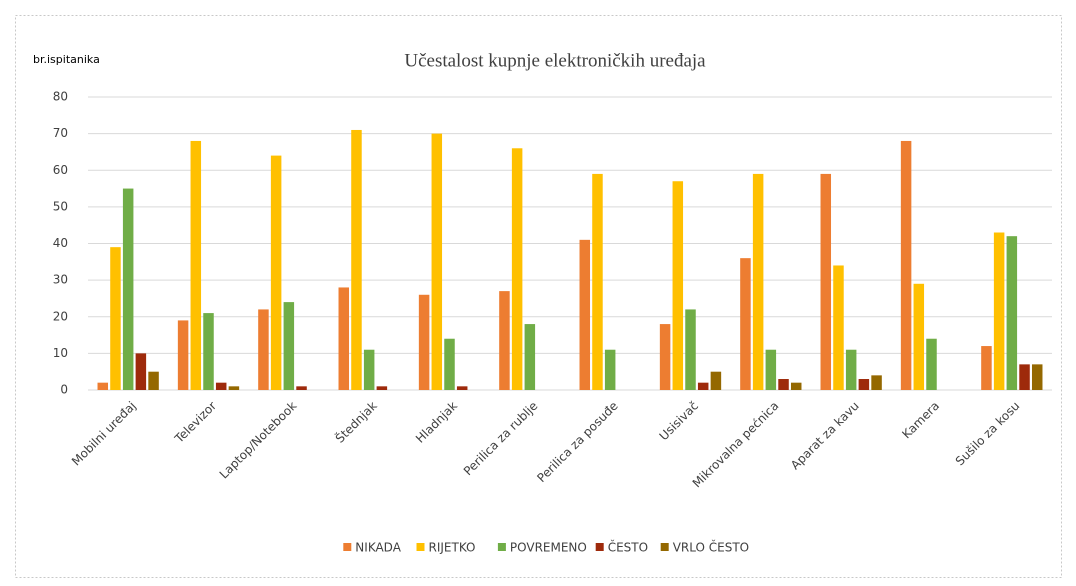 The width and height of the screenshot is (1076, 586). I want to click on y-tick-label: 50, so click(60, 206).